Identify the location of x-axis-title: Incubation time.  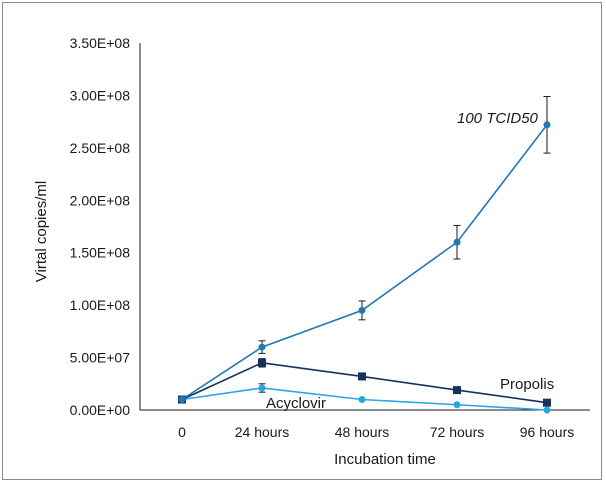
(385, 459).